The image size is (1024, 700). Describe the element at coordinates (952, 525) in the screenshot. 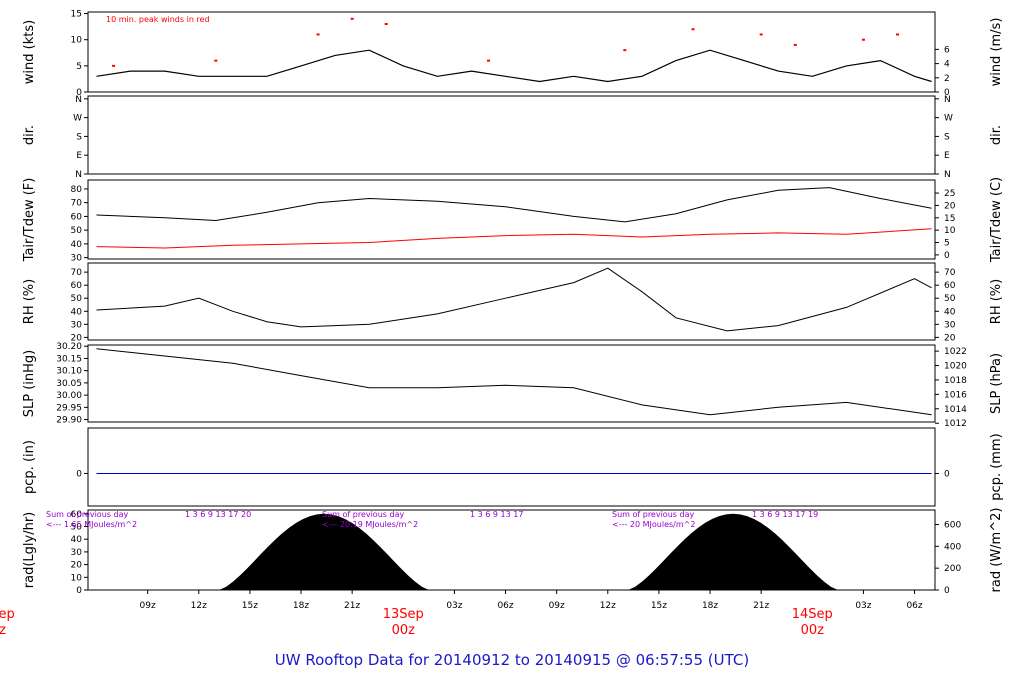

I see `right-tick-label: 600` at that location.